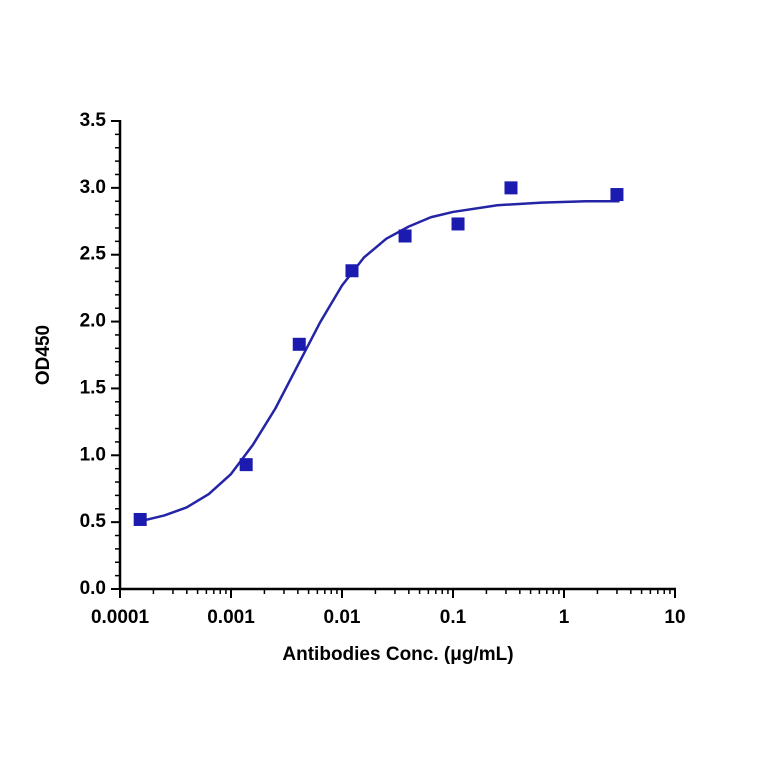 Image resolution: width=764 pixels, height=769 pixels. I want to click on x-tick-label: 0.0001, so click(120, 617).